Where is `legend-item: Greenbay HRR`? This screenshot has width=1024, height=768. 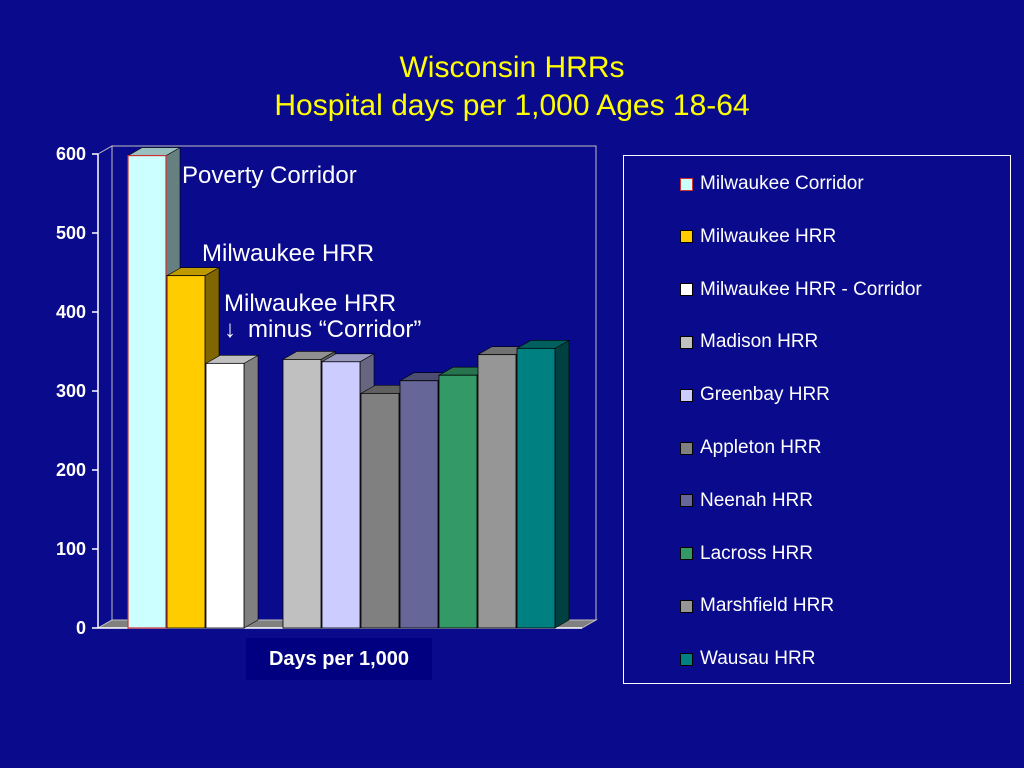 legend-item: Greenbay HRR is located at coordinates (755, 395).